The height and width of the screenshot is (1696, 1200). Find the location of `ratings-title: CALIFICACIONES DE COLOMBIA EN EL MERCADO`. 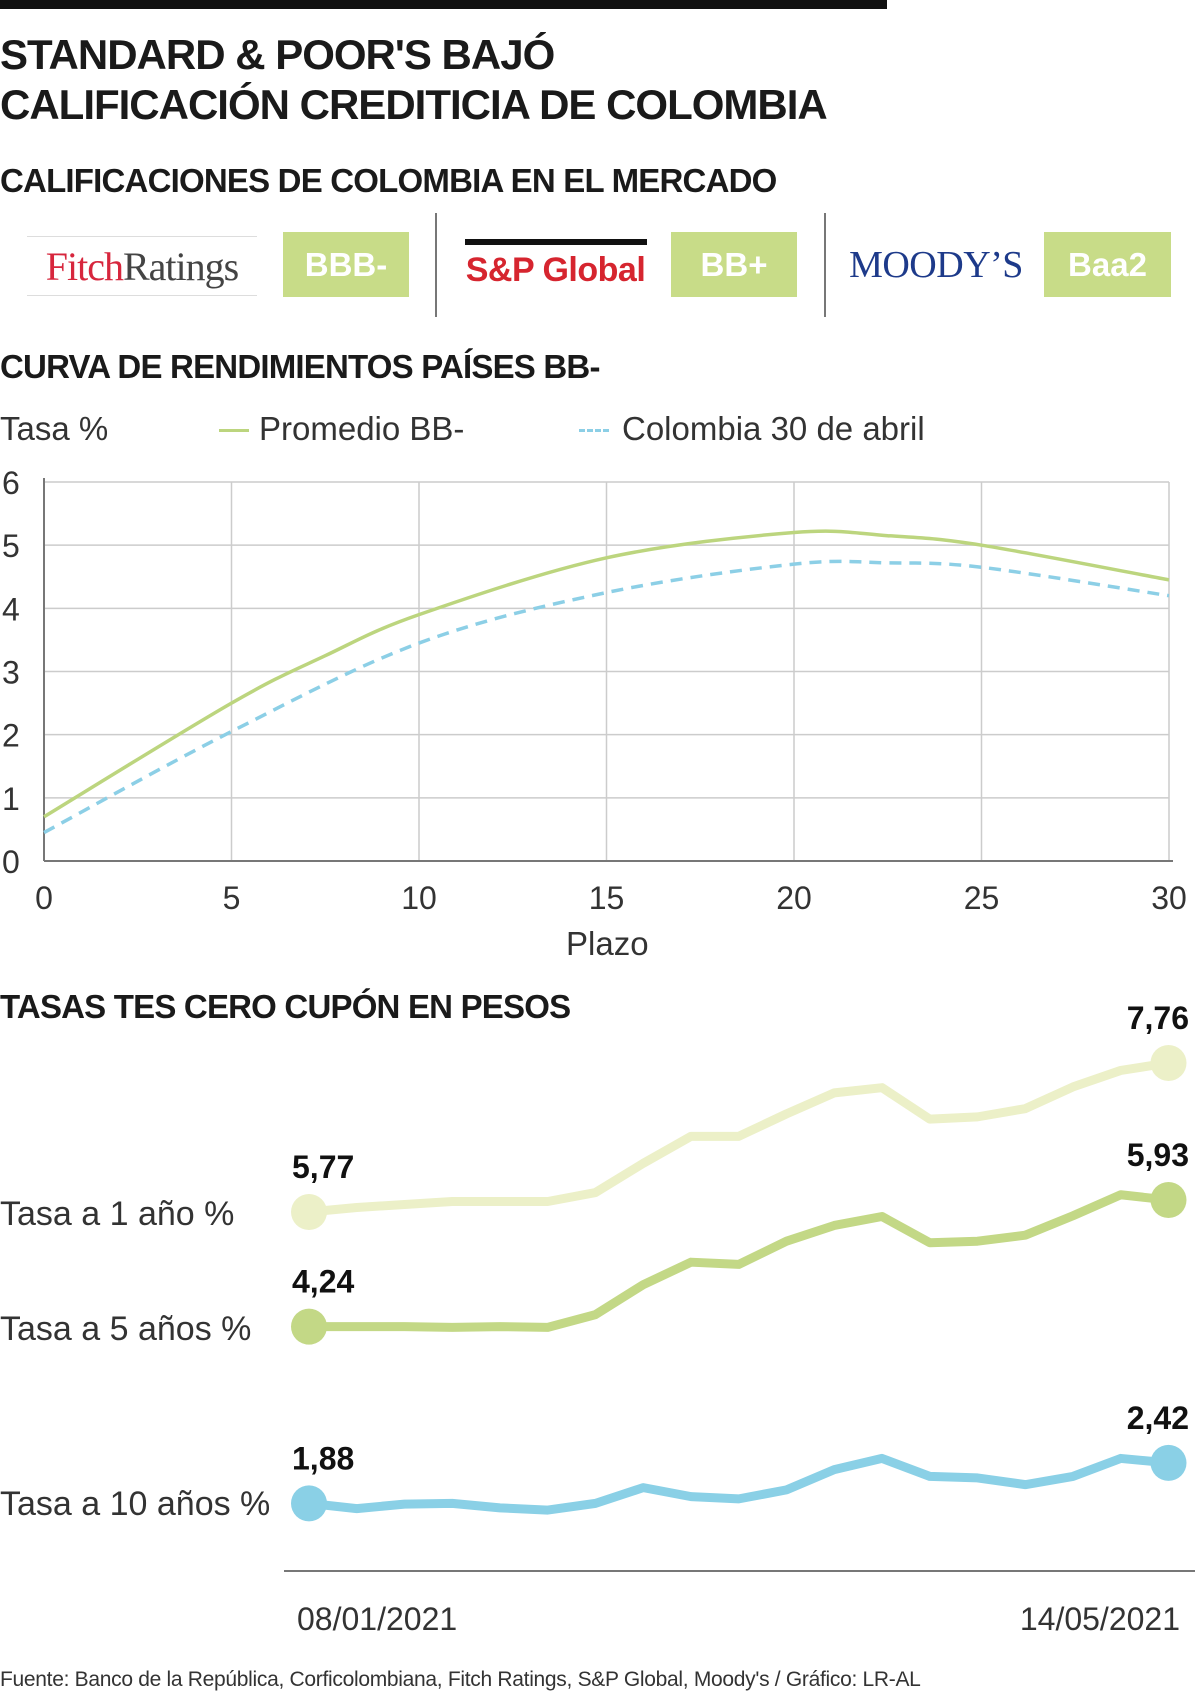

ratings-title: CALIFICACIONES DE COLOMBIA EN EL MERCADO is located at coordinates (388, 180).